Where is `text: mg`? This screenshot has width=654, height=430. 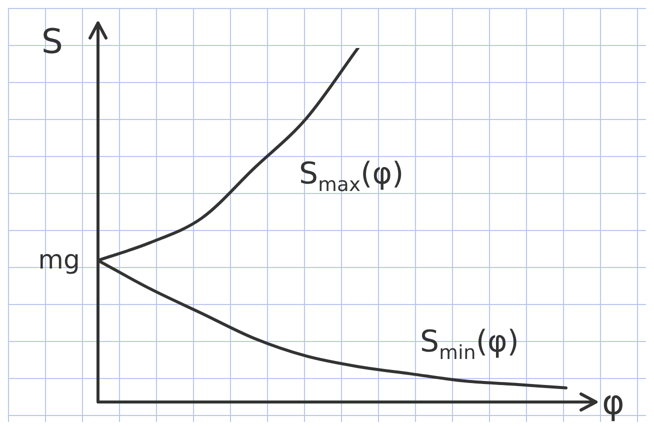 text: mg is located at coordinates (59, 260).